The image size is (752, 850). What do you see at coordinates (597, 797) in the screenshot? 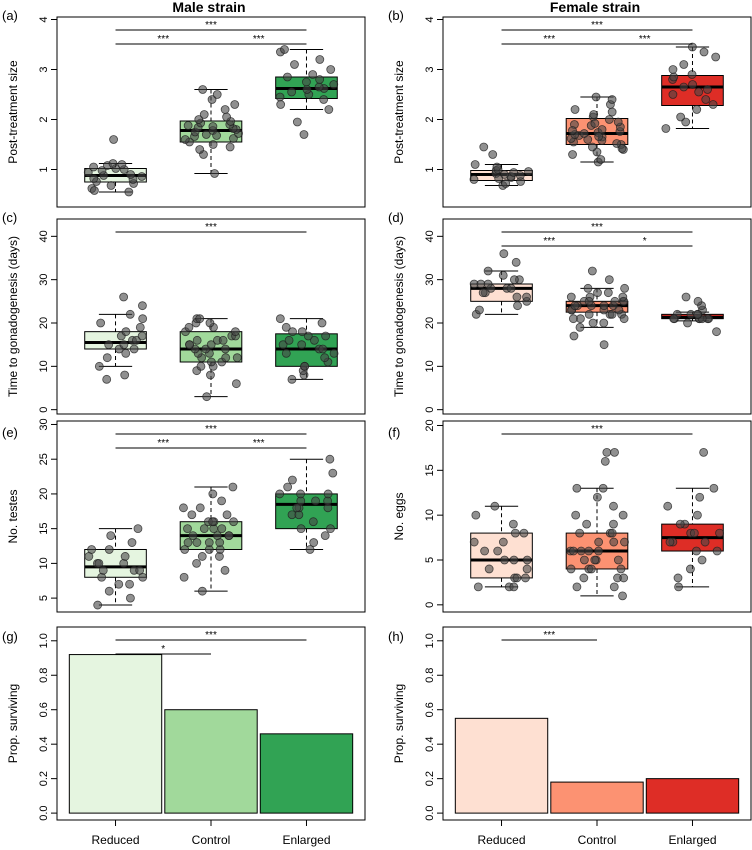
I see `bar-control` at bounding box center [597, 797].